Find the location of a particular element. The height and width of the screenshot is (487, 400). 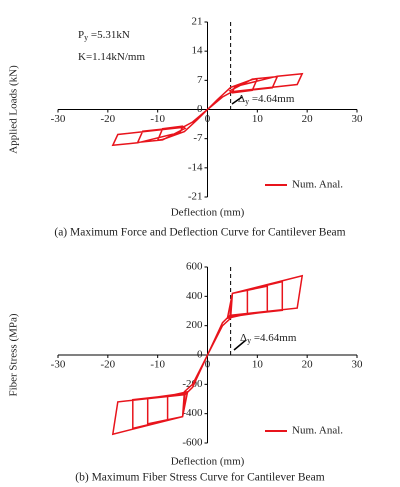

y-tick-label: 200 is located at coordinates (194, 325).